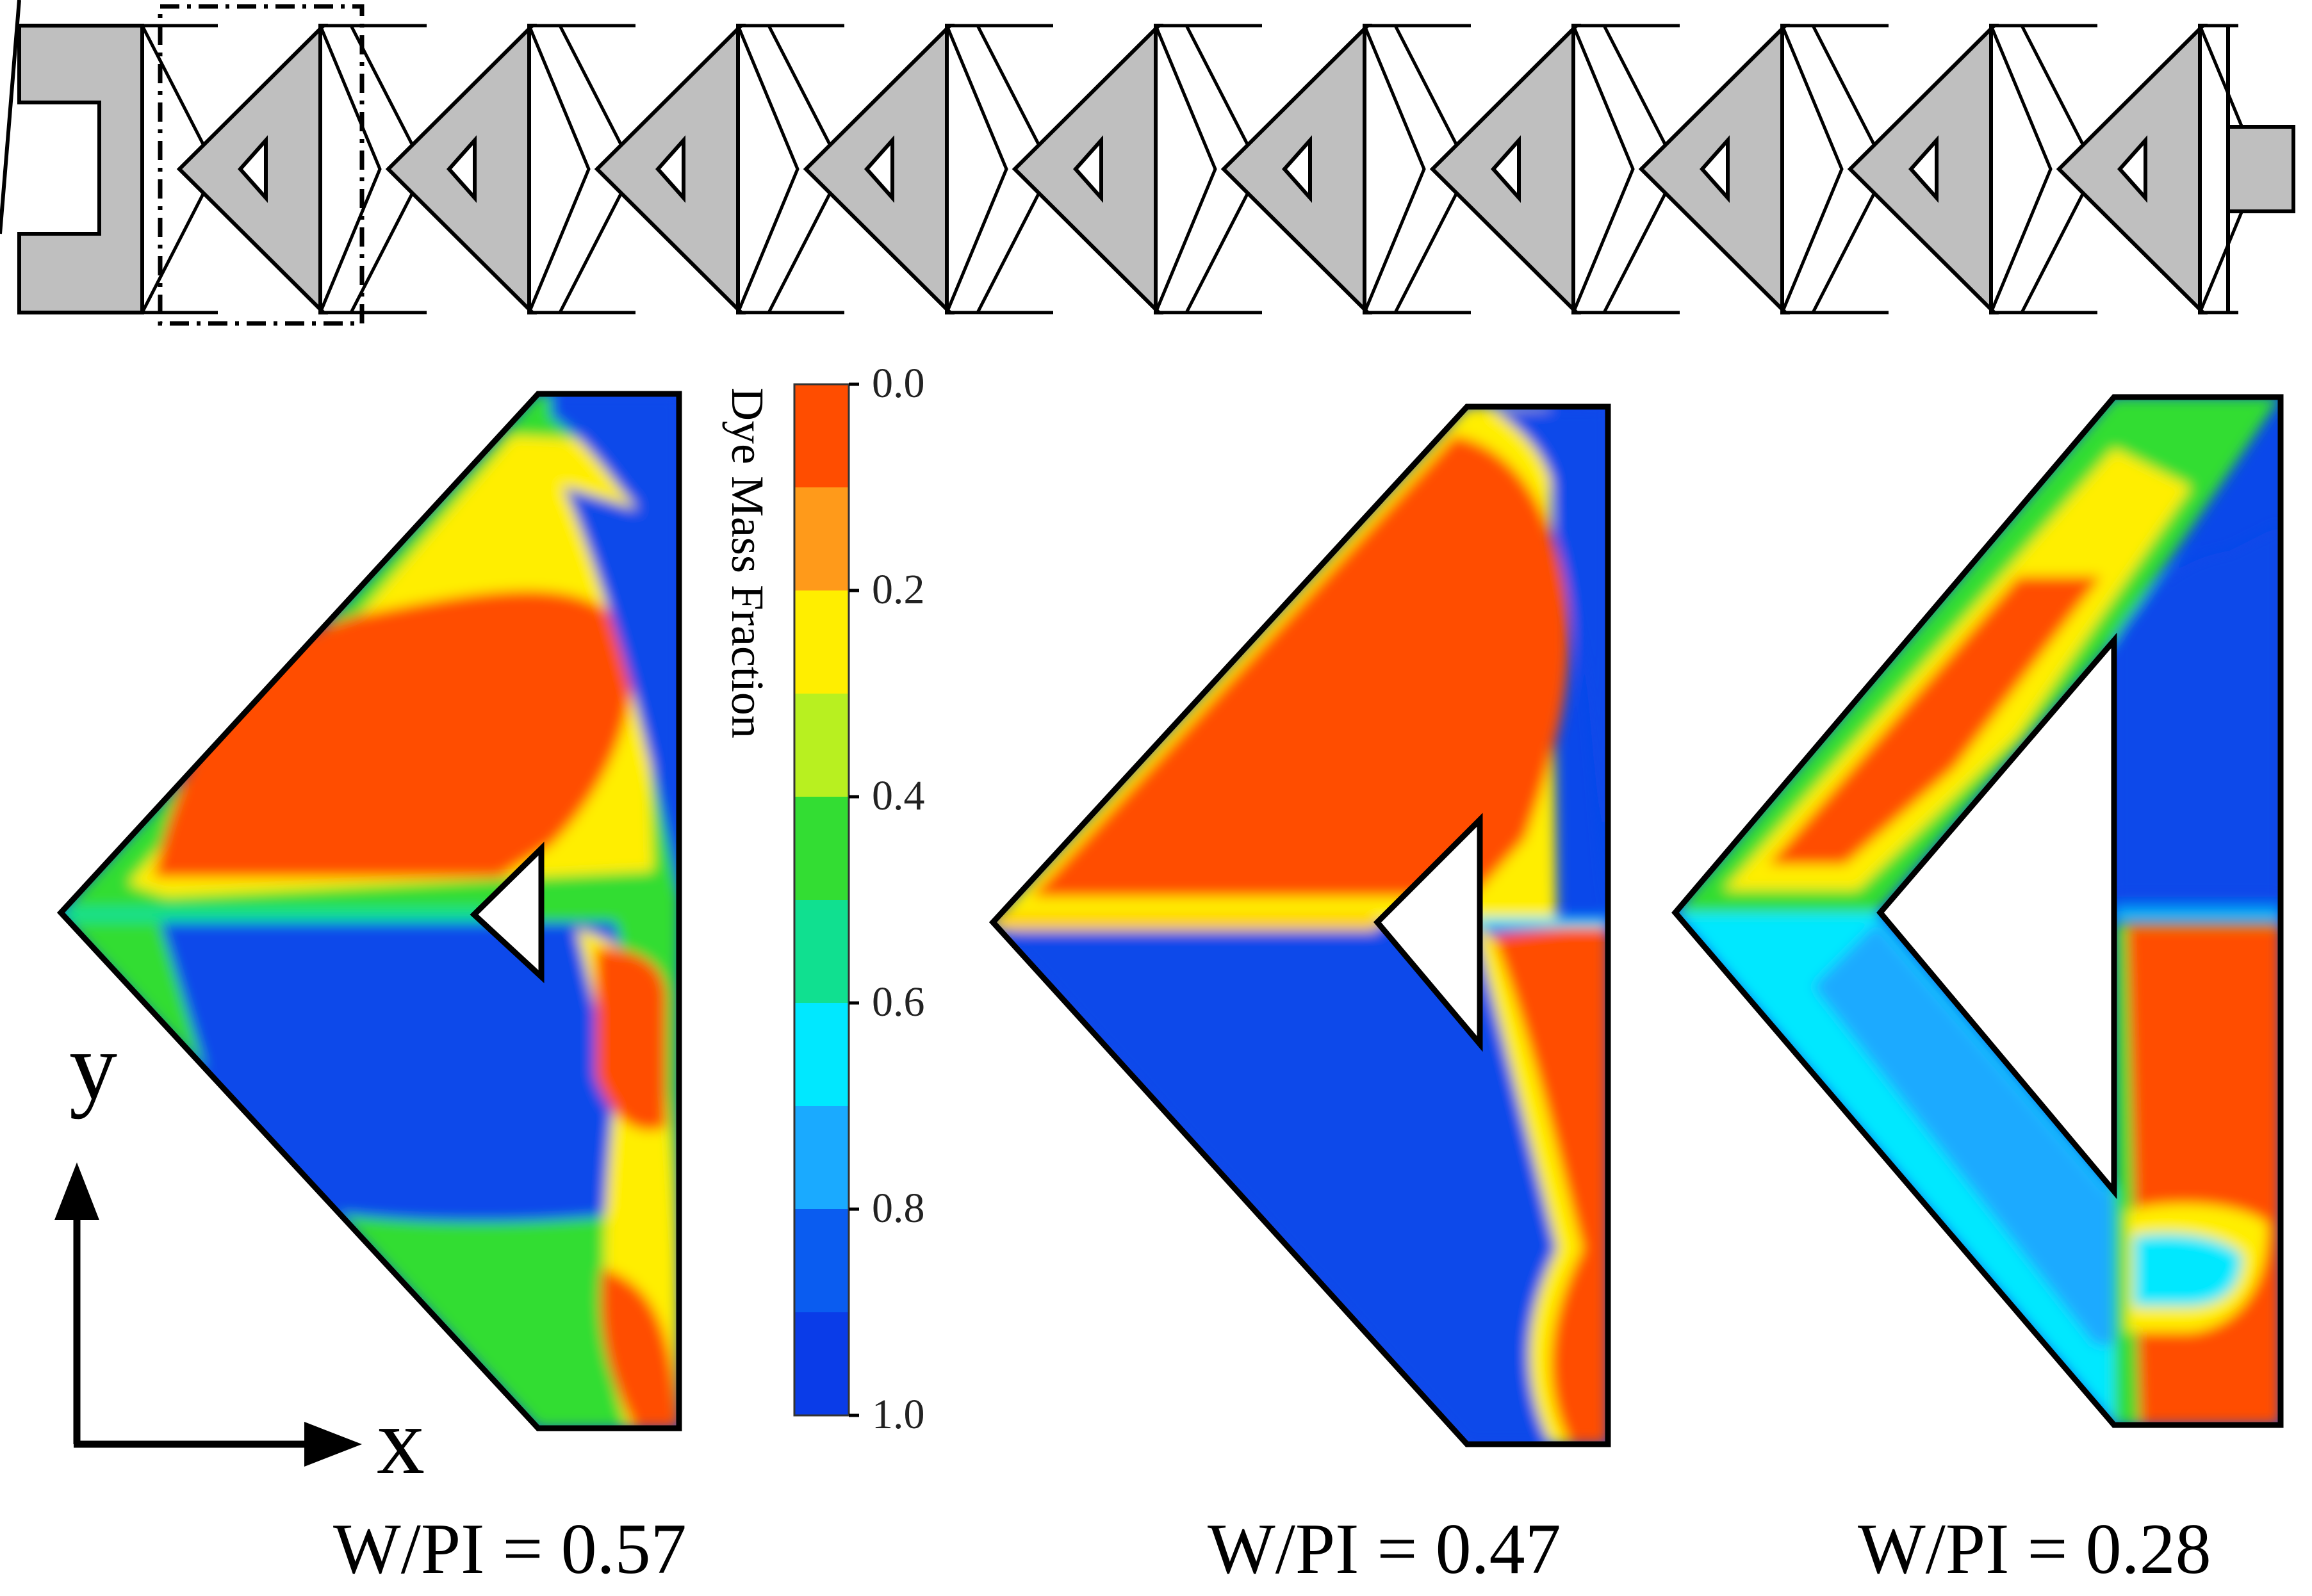 Image resolution: width=2312 pixels, height=1596 pixels. What do you see at coordinates (898, 589) in the screenshot?
I see `colorbar-tick-label: 0.2` at bounding box center [898, 589].